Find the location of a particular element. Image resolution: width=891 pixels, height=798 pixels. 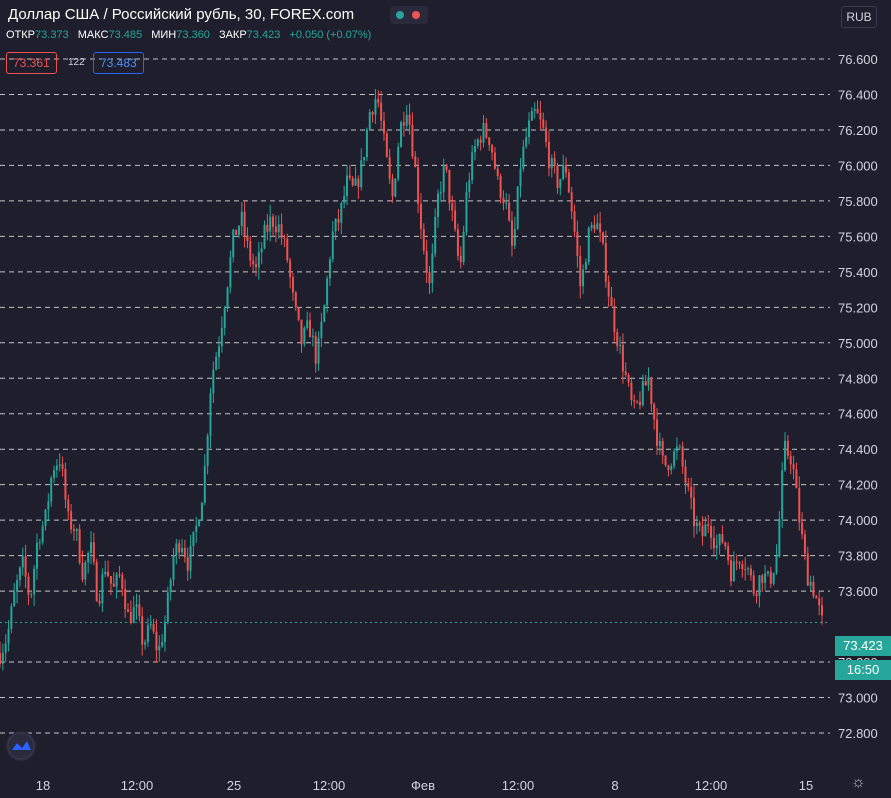

high-value: 73.485 is located at coordinates (125, 35).